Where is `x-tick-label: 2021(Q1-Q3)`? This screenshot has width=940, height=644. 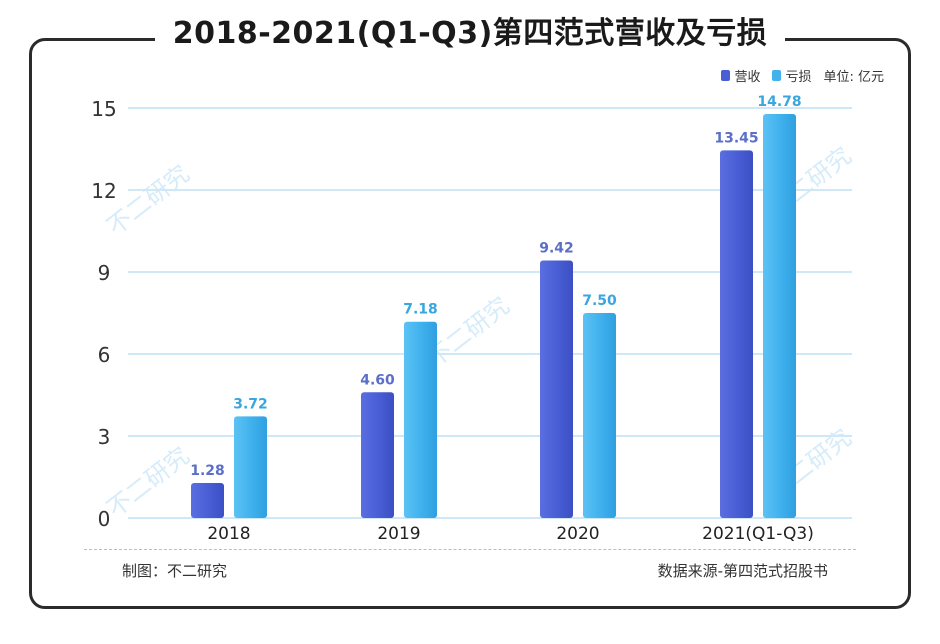 x-tick-label: 2021(Q1-Q3) is located at coordinates (758, 534).